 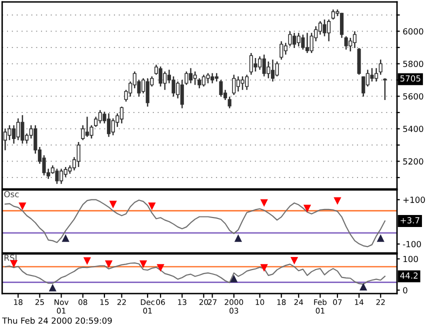 I want to click on y-tick-label: 5600, so click(x=413, y=96).